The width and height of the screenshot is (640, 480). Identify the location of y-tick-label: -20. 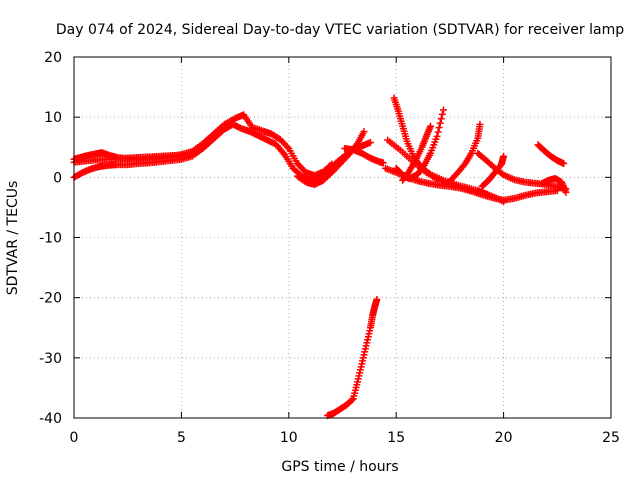
(50, 299).